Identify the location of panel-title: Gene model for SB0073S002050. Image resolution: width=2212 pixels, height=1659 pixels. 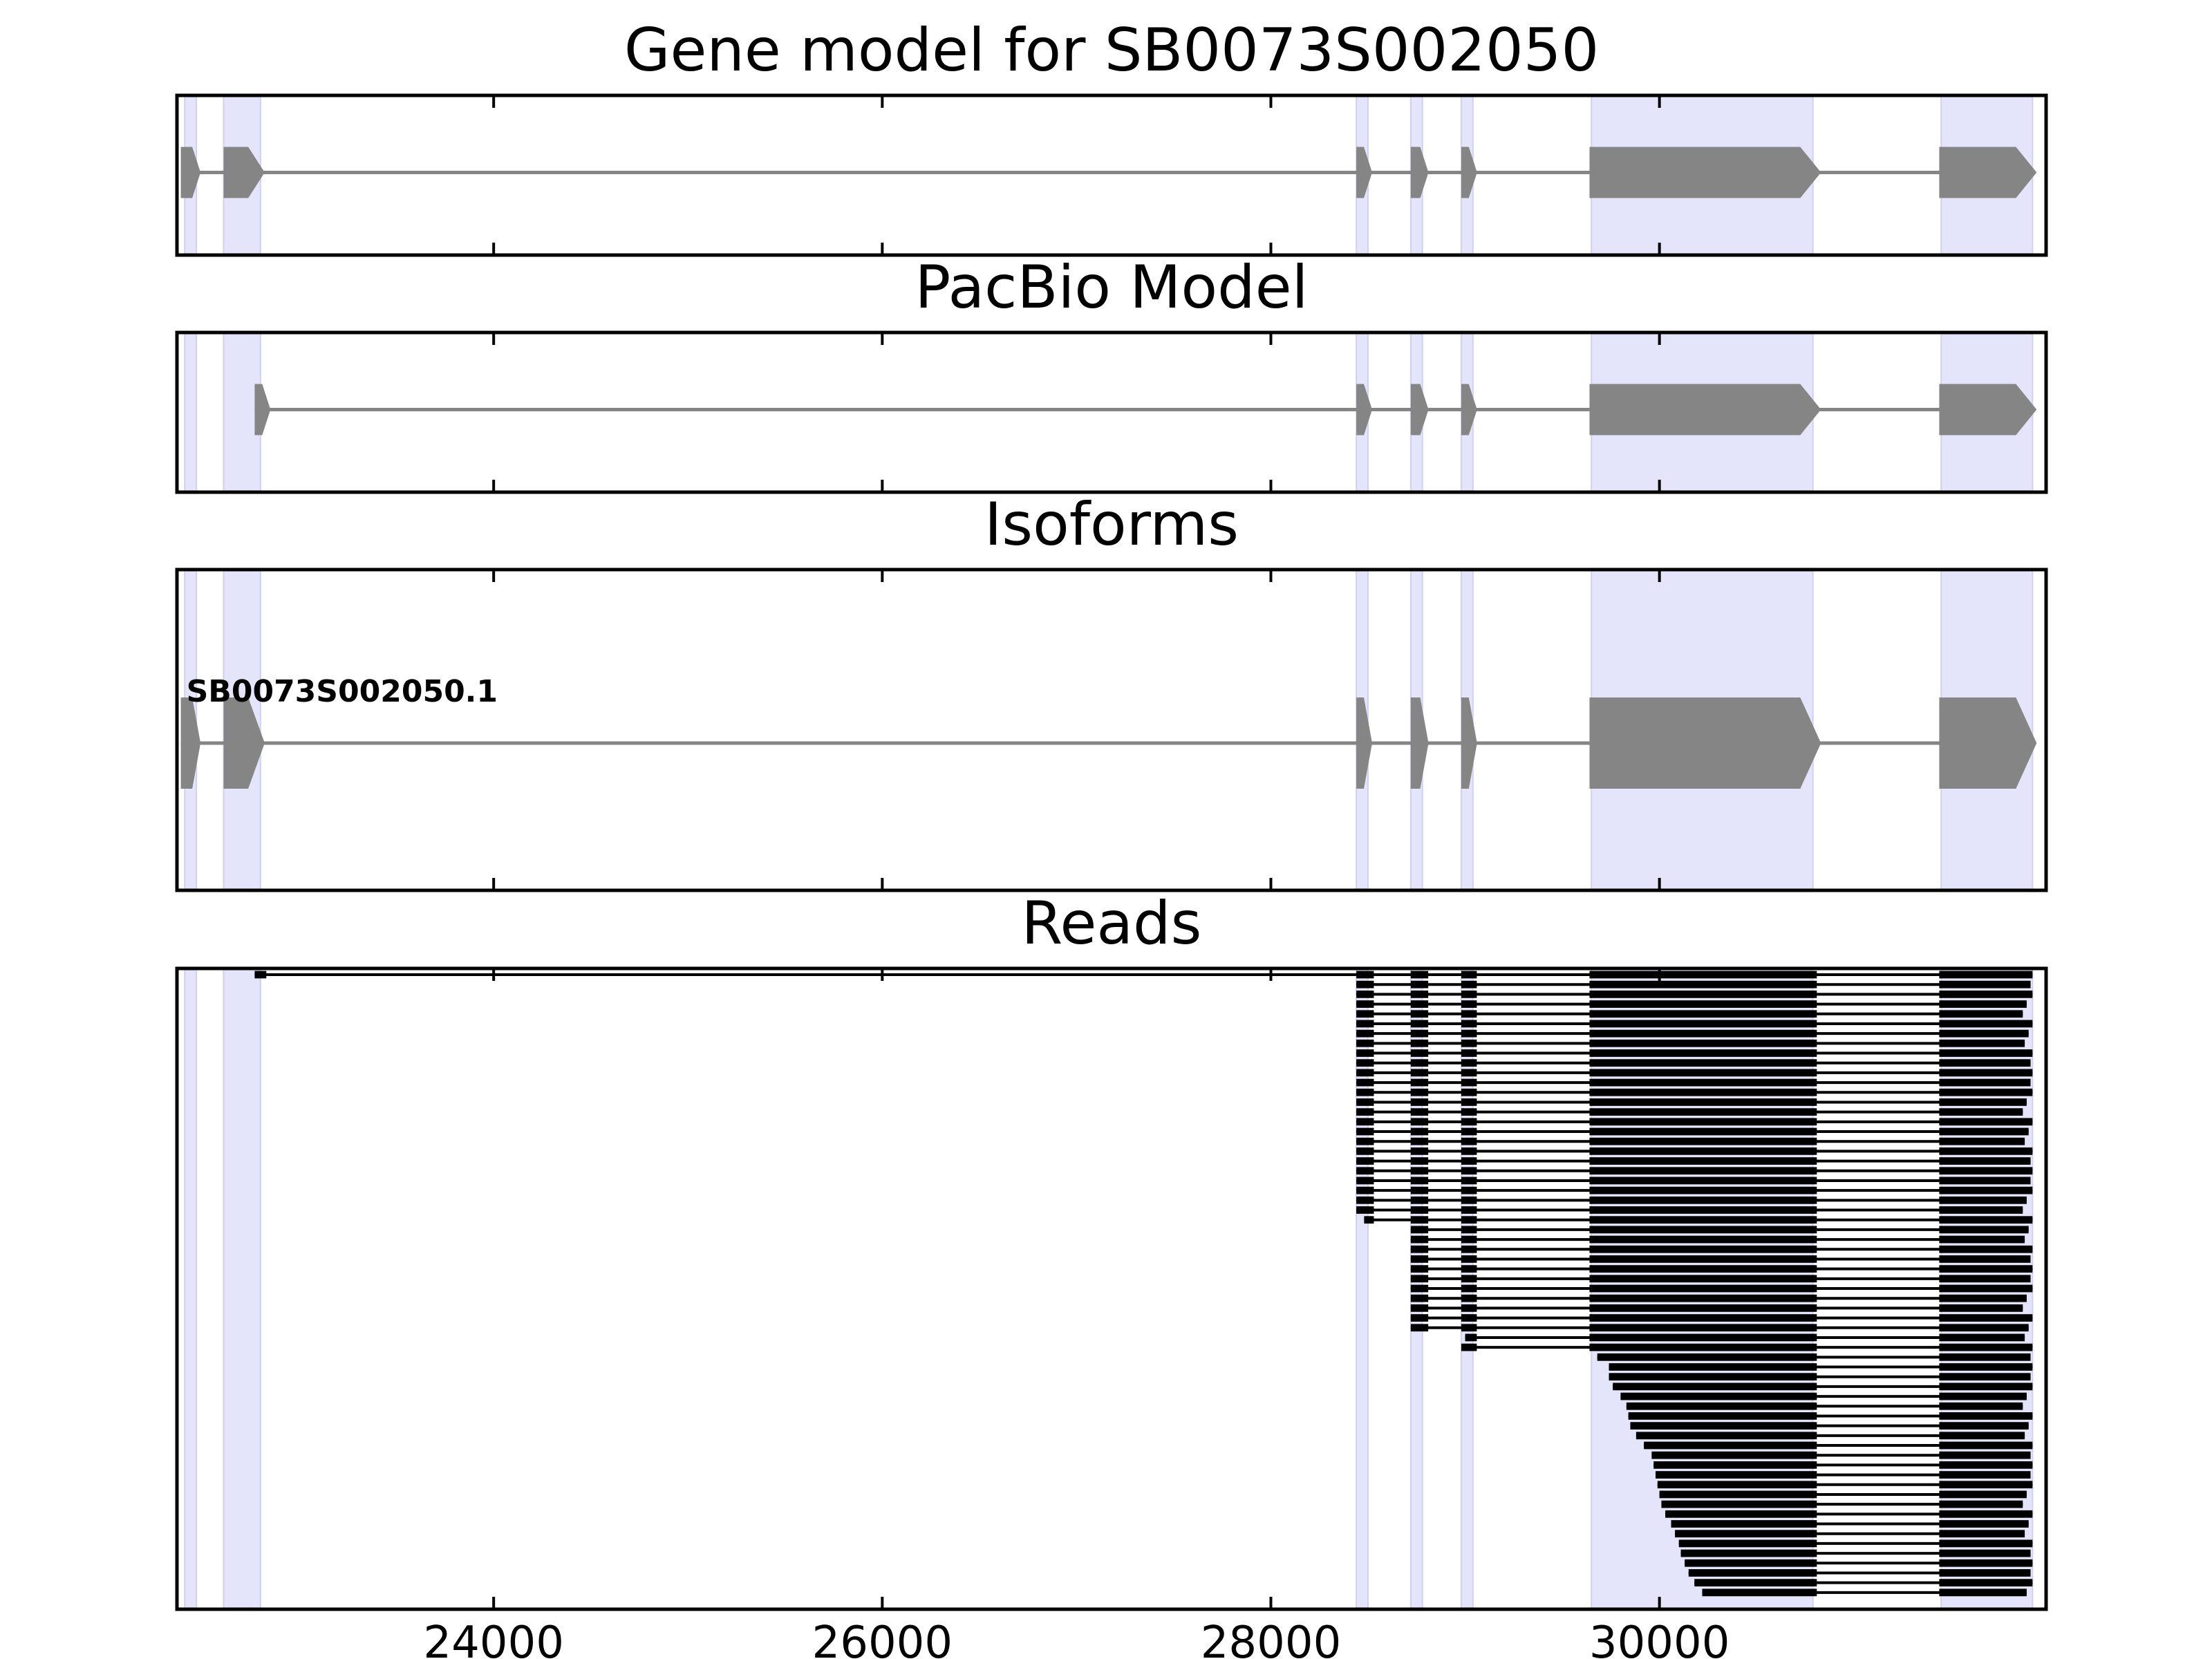
(1111, 50).